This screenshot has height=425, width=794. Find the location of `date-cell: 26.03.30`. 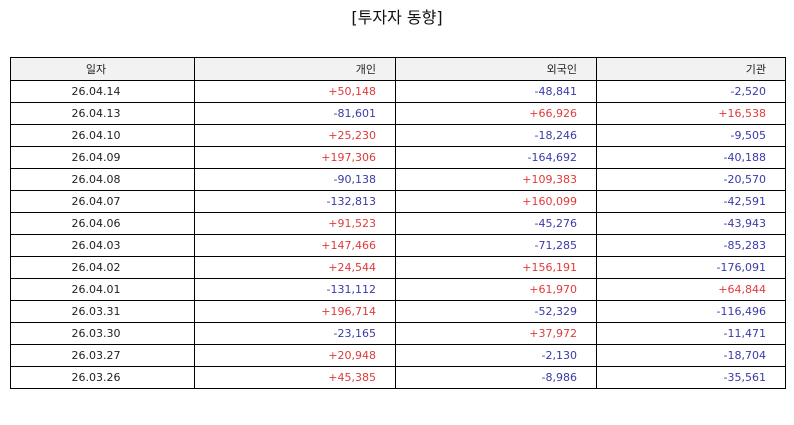

date-cell: 26.03.30 is located at coordinates (102, 333).